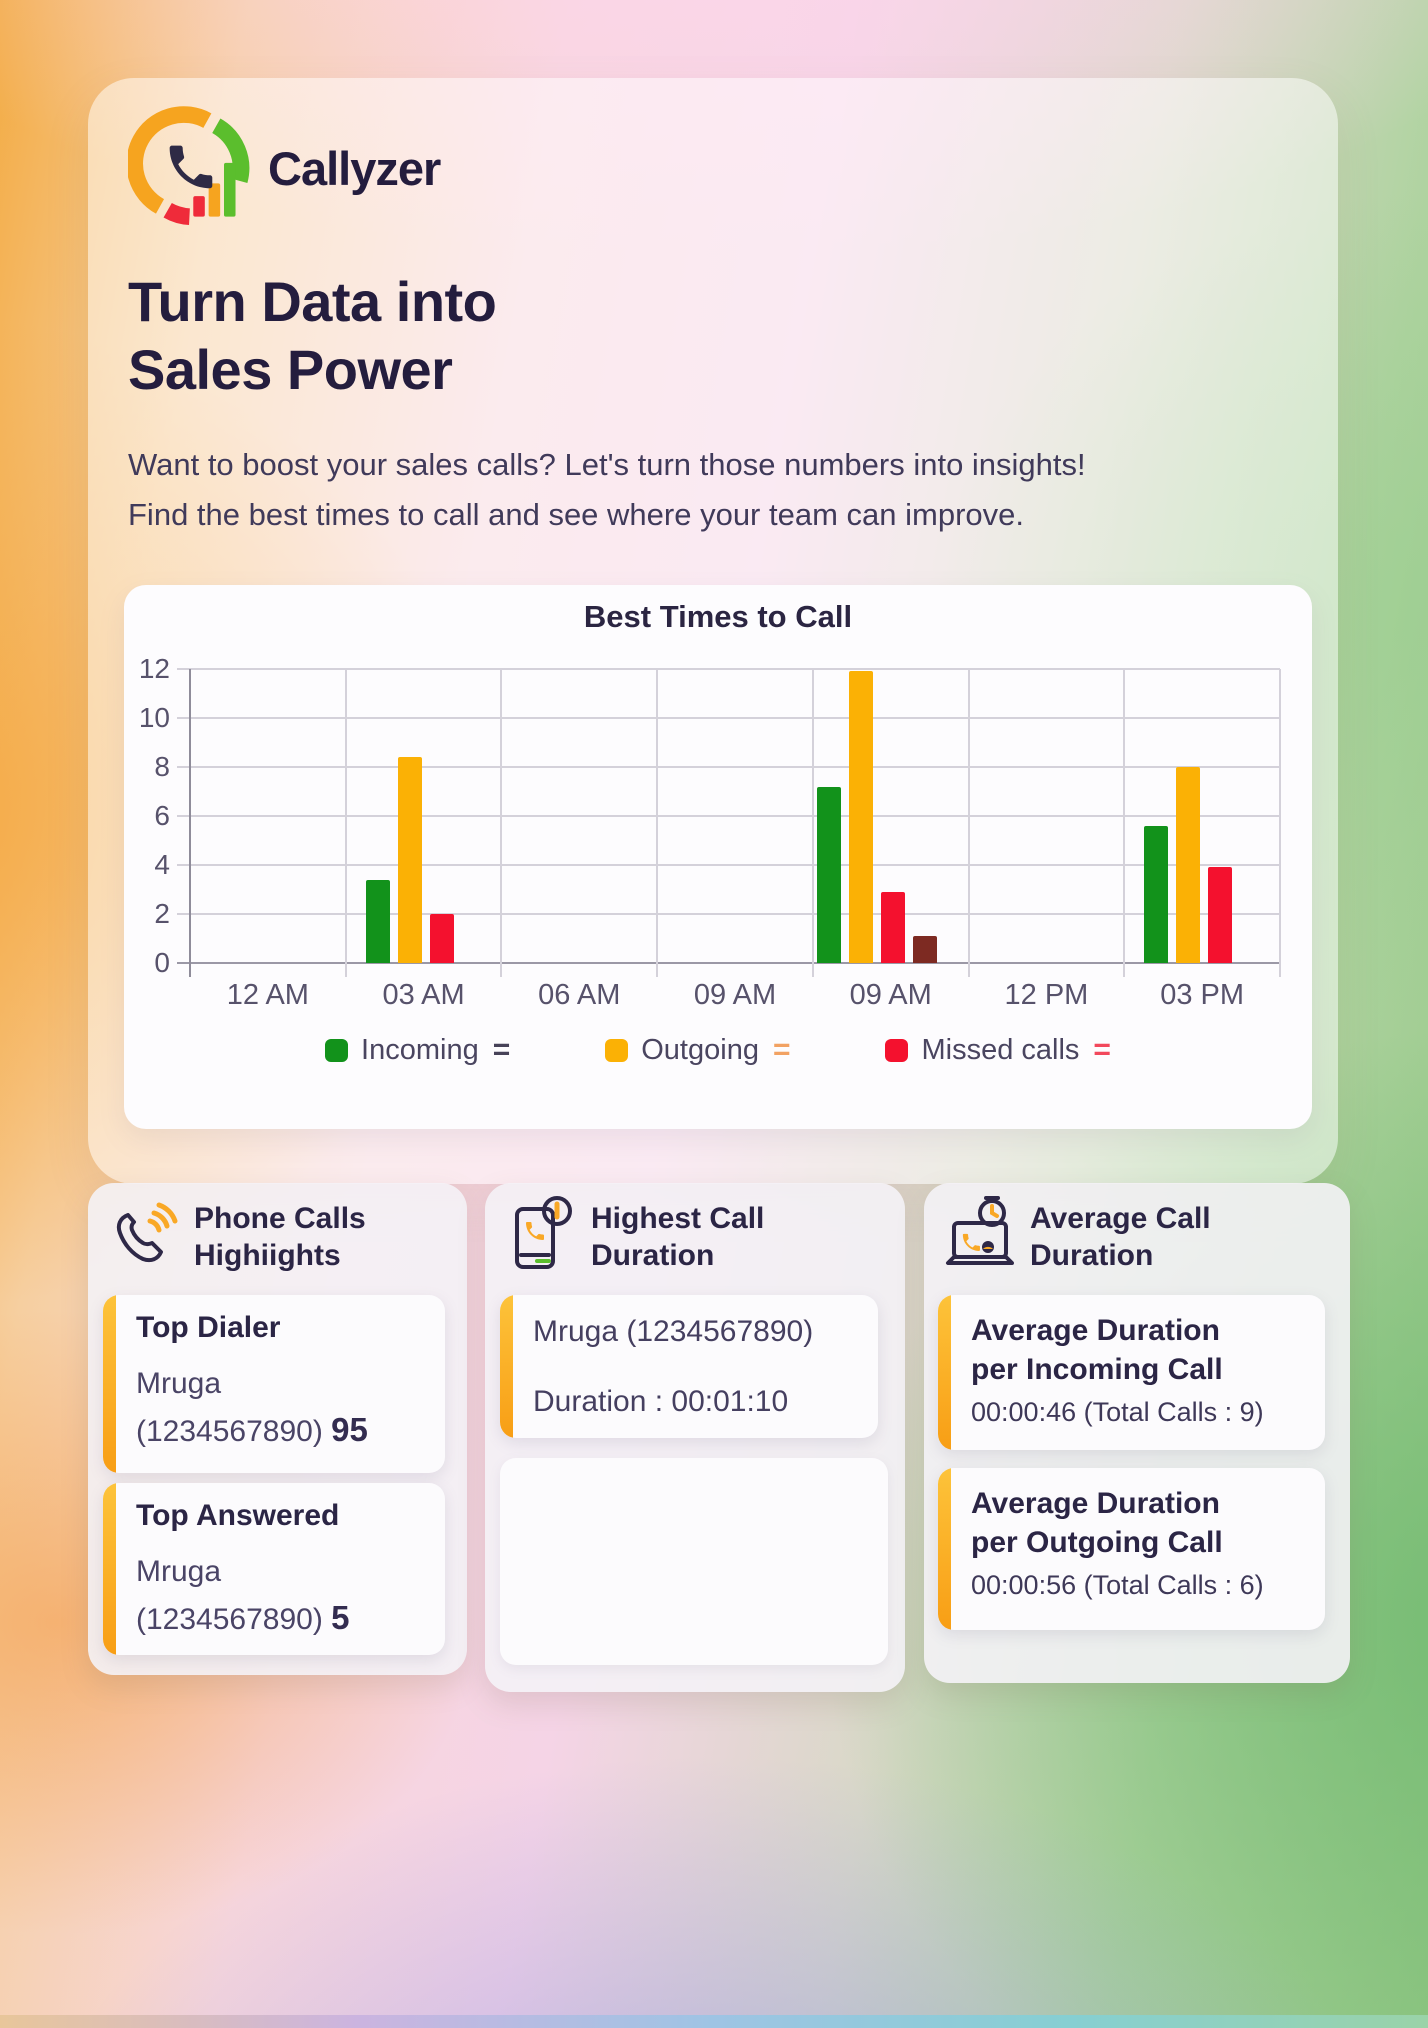 The image size is (1428, 2028). What do you see at coordinates (890, 995) in the screenshot?
I see `x-axis-label: 09 AM` at bounding box center [890, 995].